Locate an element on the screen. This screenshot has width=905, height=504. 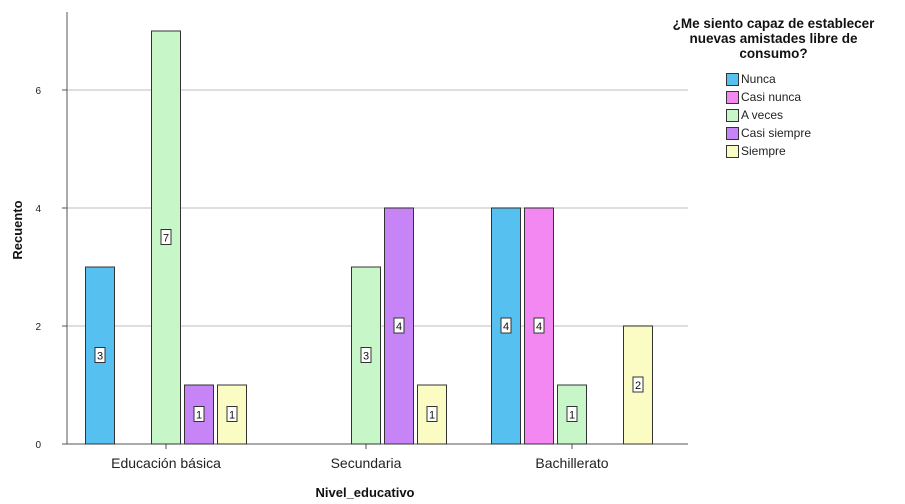
y-tick-label: 0 is located at coordinates (38, 445).